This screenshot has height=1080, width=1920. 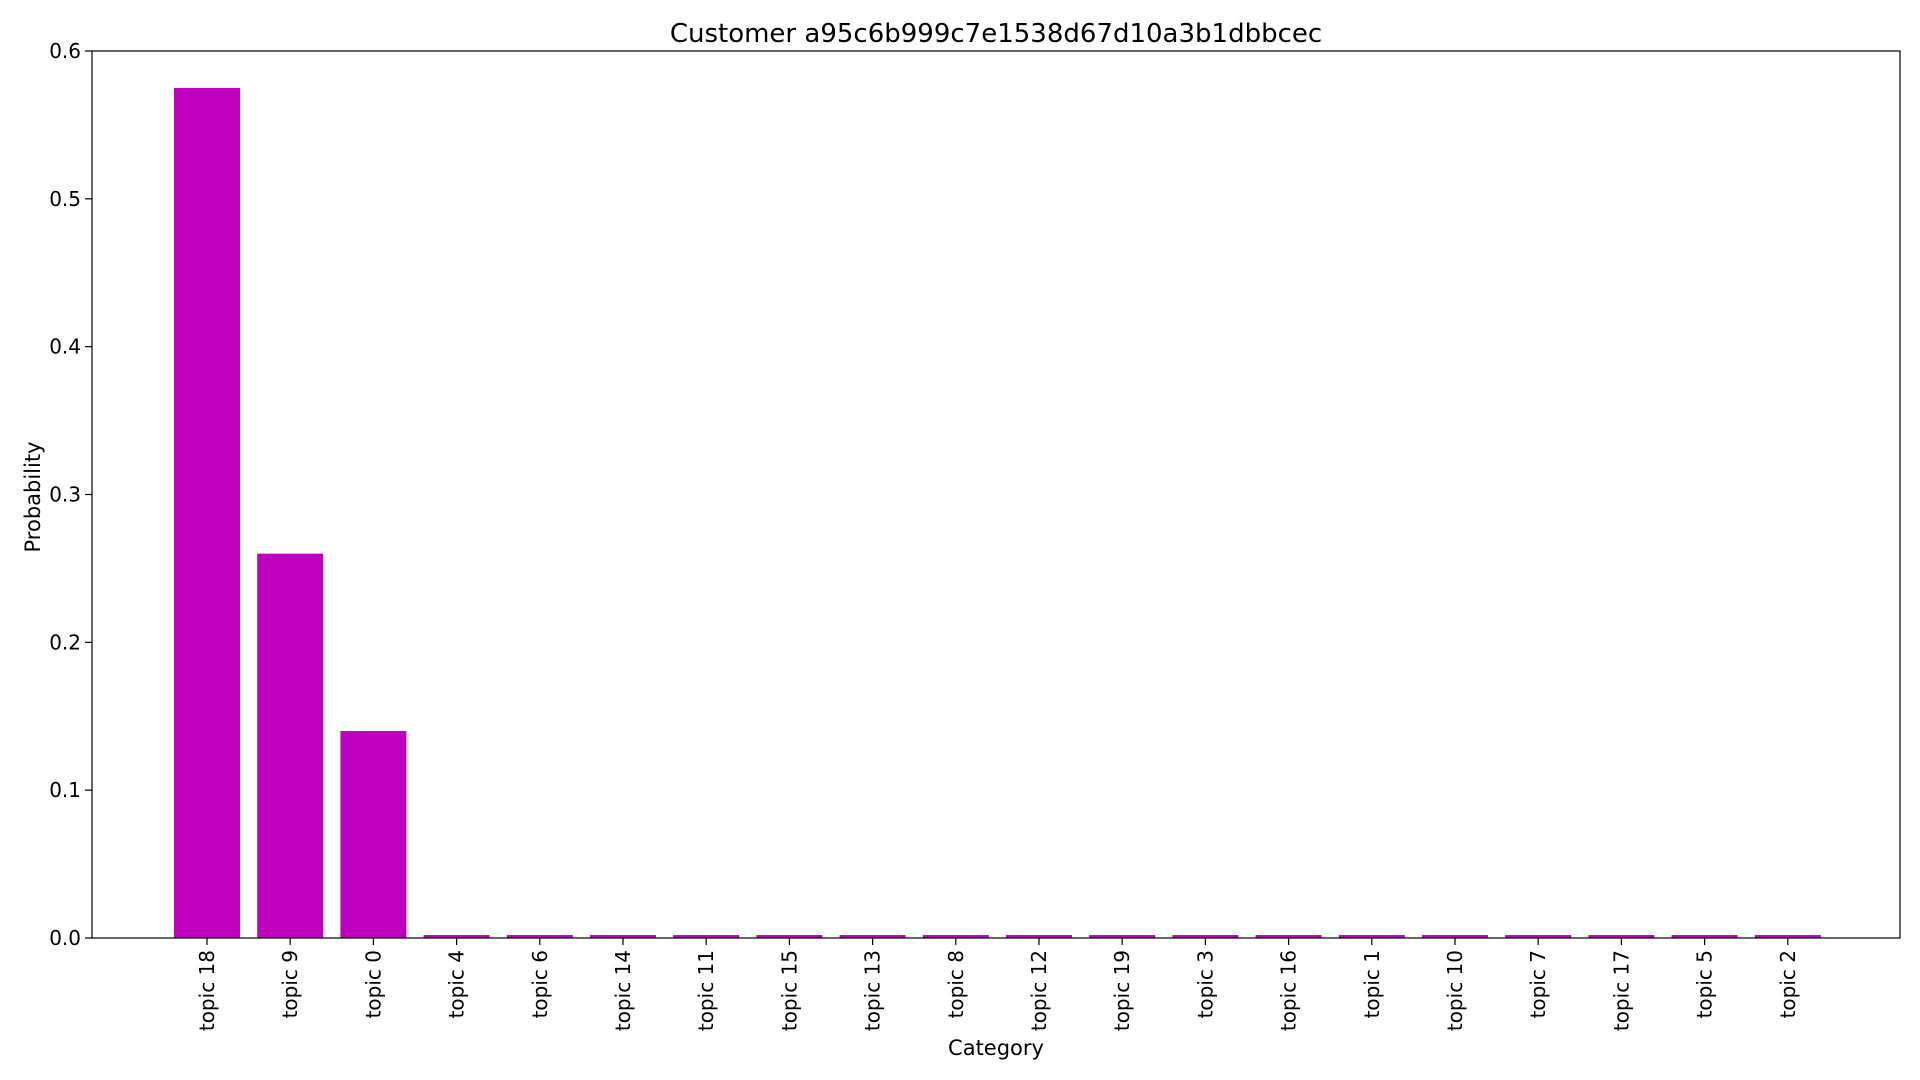 What do you see at coordinates (623, 990) in the screenshot?
I see `x-tick-label: topic 14` at bounding box center [623, 990].